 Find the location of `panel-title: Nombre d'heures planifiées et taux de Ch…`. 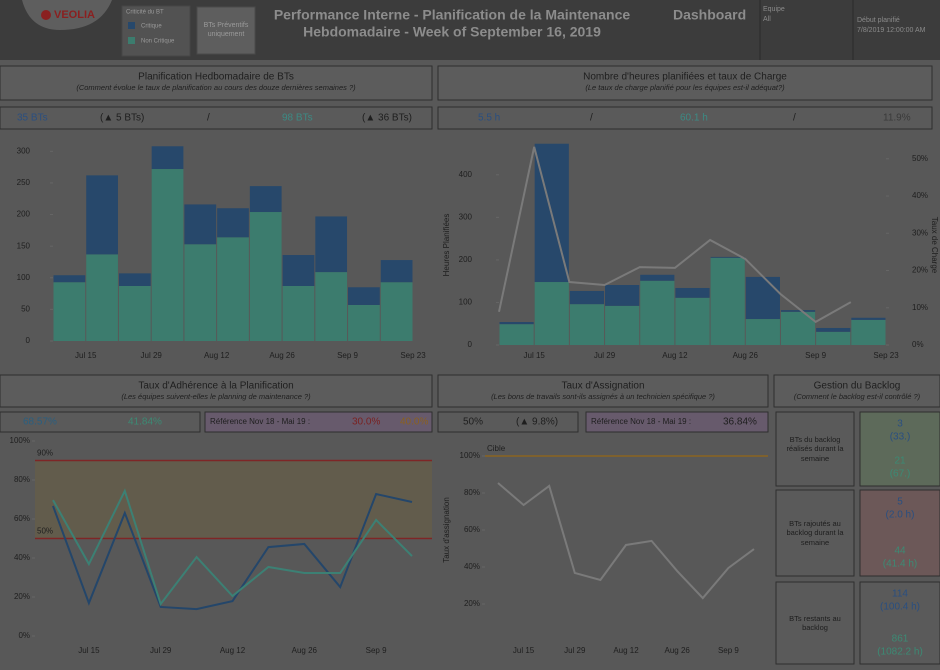

panel-title: Nombre d'heures planifiées et taux de Ch… is located at coordinates (685, 77).